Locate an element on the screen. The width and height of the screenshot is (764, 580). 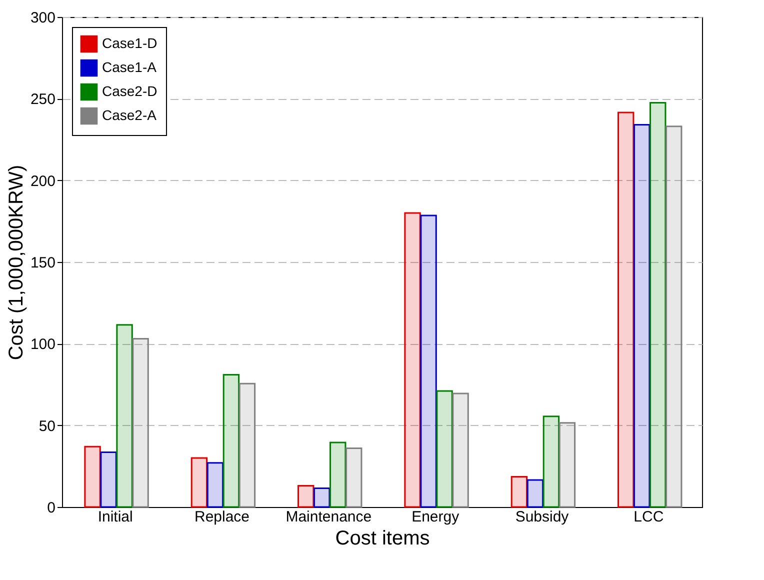
y-tick-label: 50 is located at coordinates (47, 426).